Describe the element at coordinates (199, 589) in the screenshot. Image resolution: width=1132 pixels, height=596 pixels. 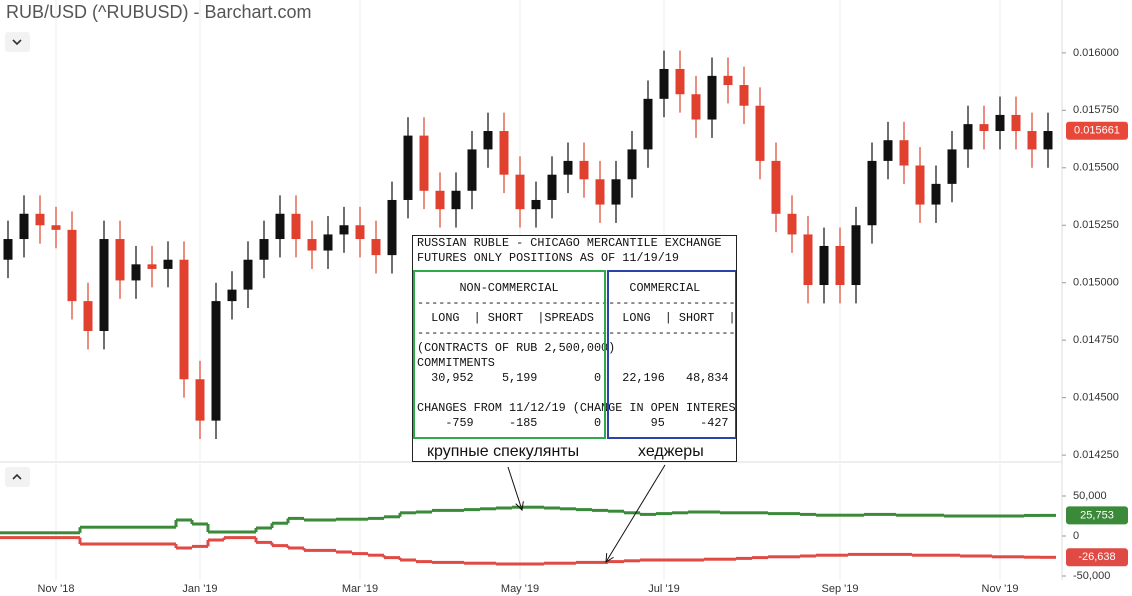
I see `x-tick-label: Jan '19` at that location.